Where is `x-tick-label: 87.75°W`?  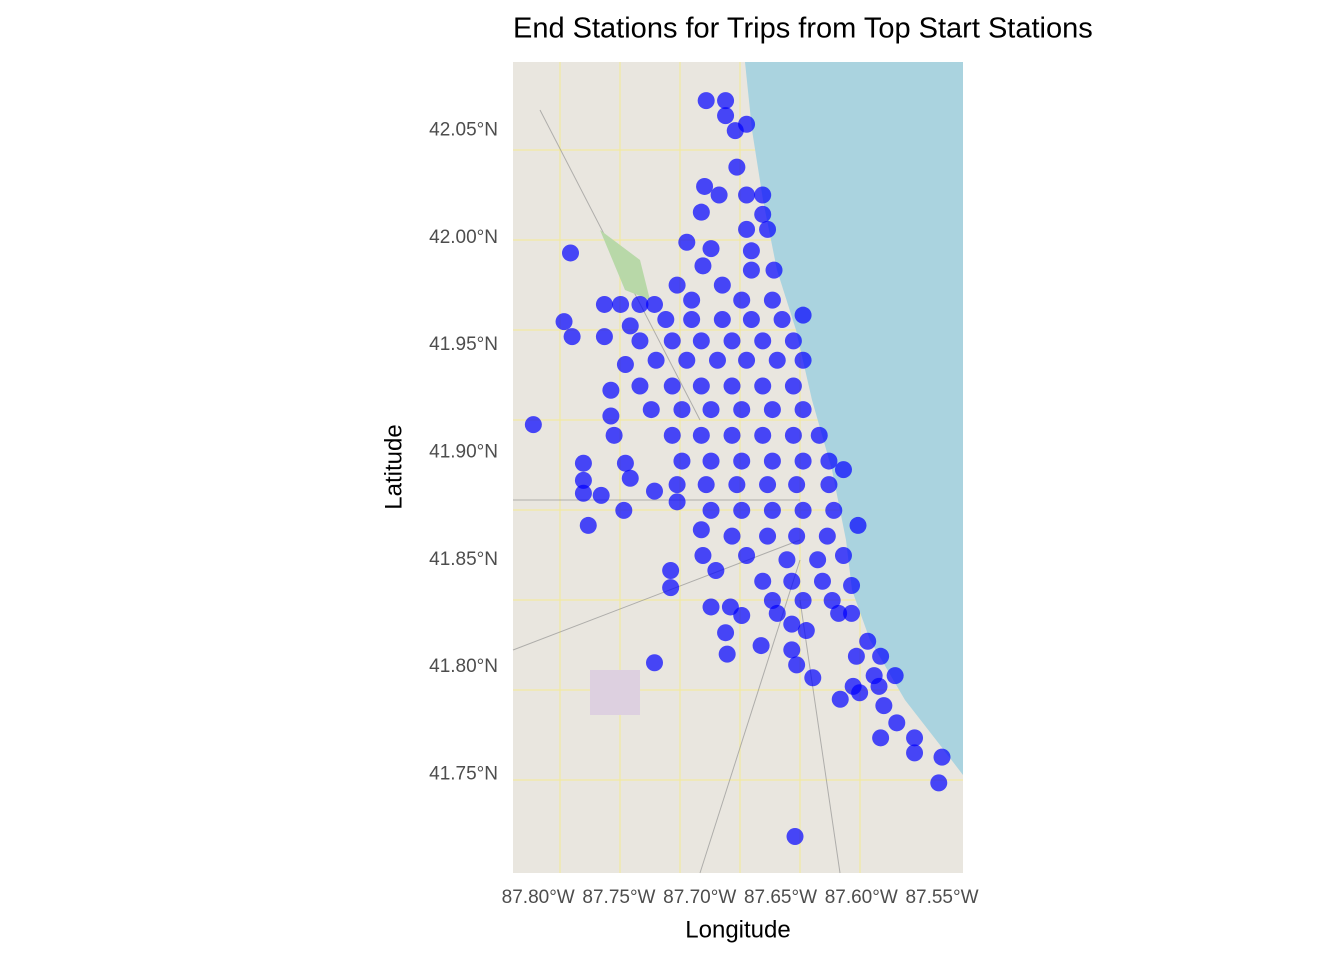 x-tick-label: 87.75°W is located at coordinates (618, 897).